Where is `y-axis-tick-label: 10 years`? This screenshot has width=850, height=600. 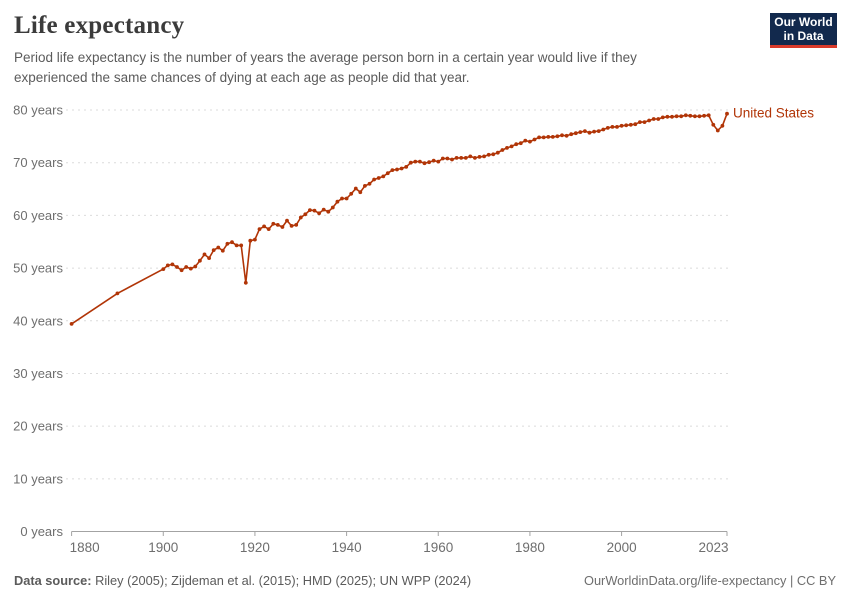
y-axis-tick-label: 10 years is located at coordinates (38, 478).